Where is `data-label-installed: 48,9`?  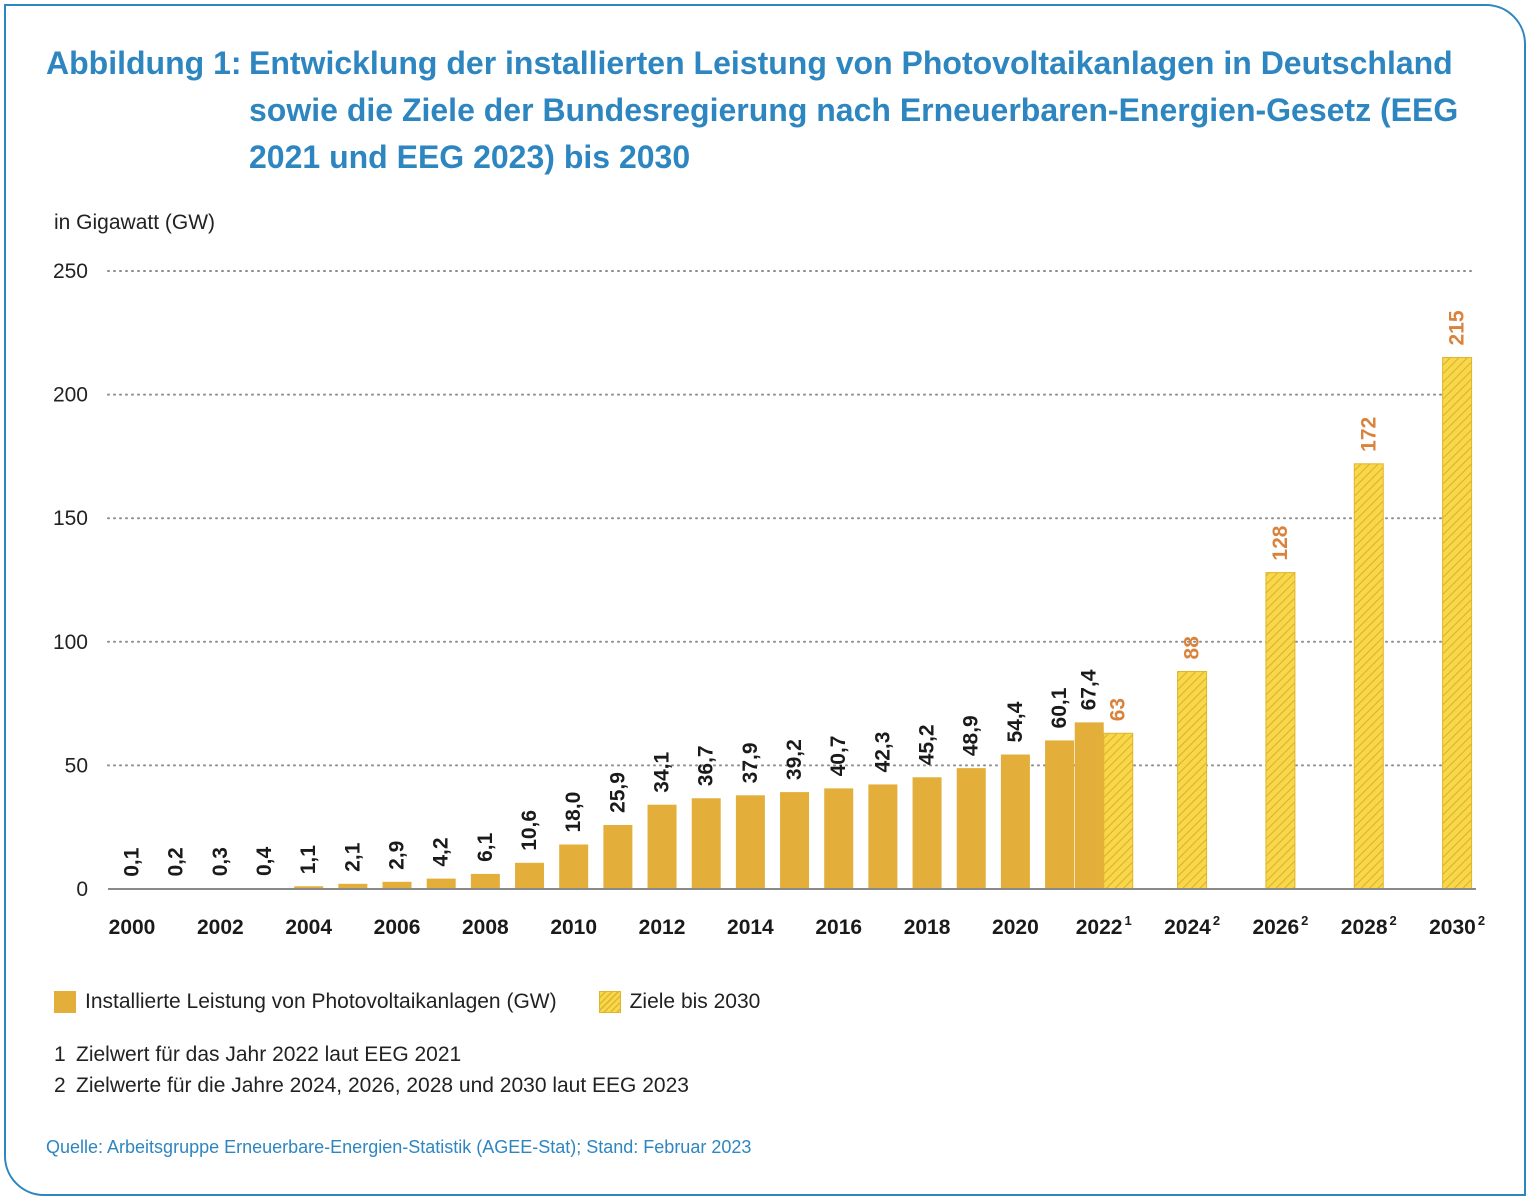 data-label-installed: 48,9 is located at coordinates (971, 735).